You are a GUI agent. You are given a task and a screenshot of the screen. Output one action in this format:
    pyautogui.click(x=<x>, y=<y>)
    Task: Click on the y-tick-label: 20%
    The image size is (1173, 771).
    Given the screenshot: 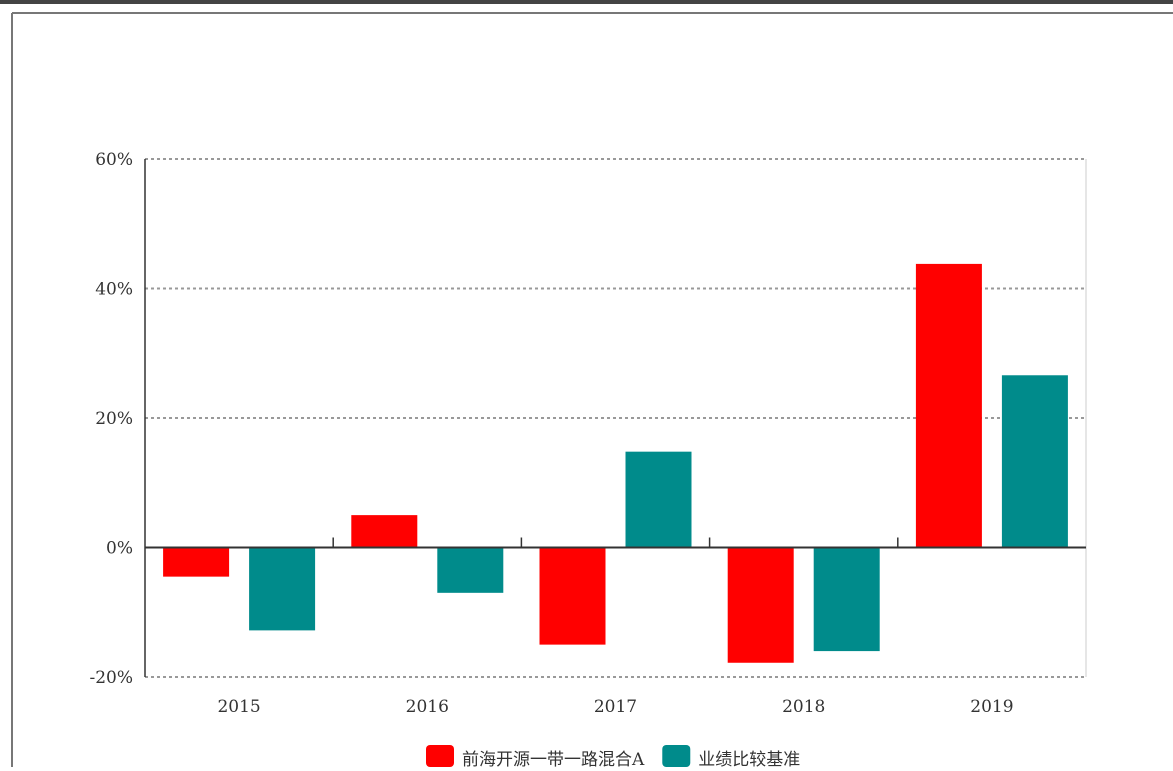 What is the action you would take?
    pyautogui.click(x=114, y=419)
    